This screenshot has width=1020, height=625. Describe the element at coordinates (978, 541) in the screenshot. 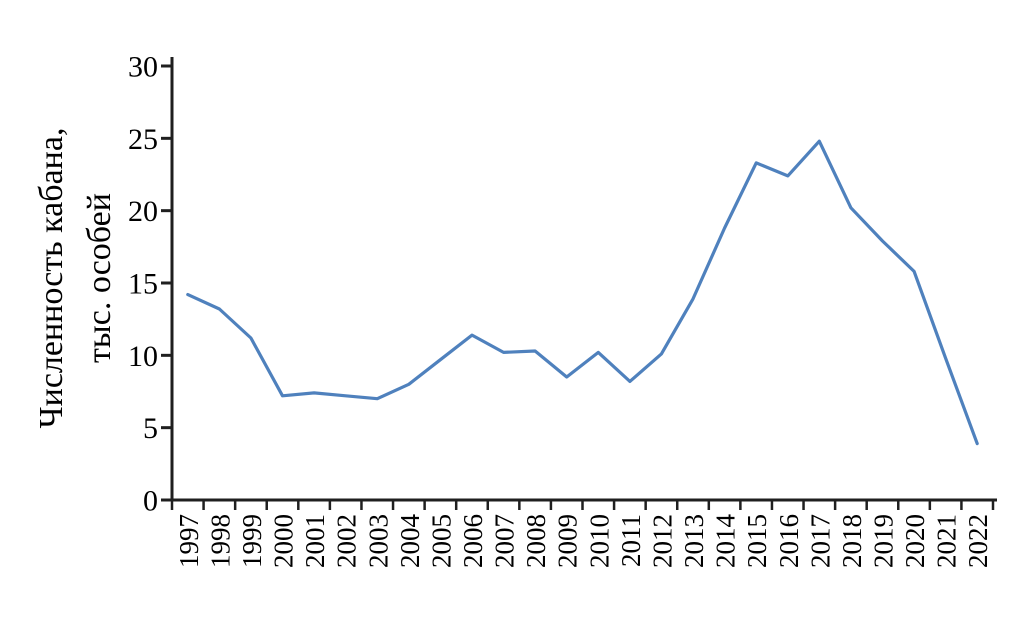

I see `x-tick-label: 2022` at that location.